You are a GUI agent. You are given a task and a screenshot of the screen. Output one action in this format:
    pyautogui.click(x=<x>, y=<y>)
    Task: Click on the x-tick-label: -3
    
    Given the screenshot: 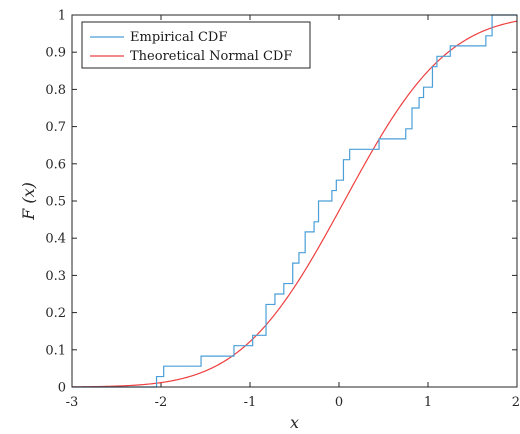 What is the action you would take?
    pyautogui.click(x=72, y=402)
    